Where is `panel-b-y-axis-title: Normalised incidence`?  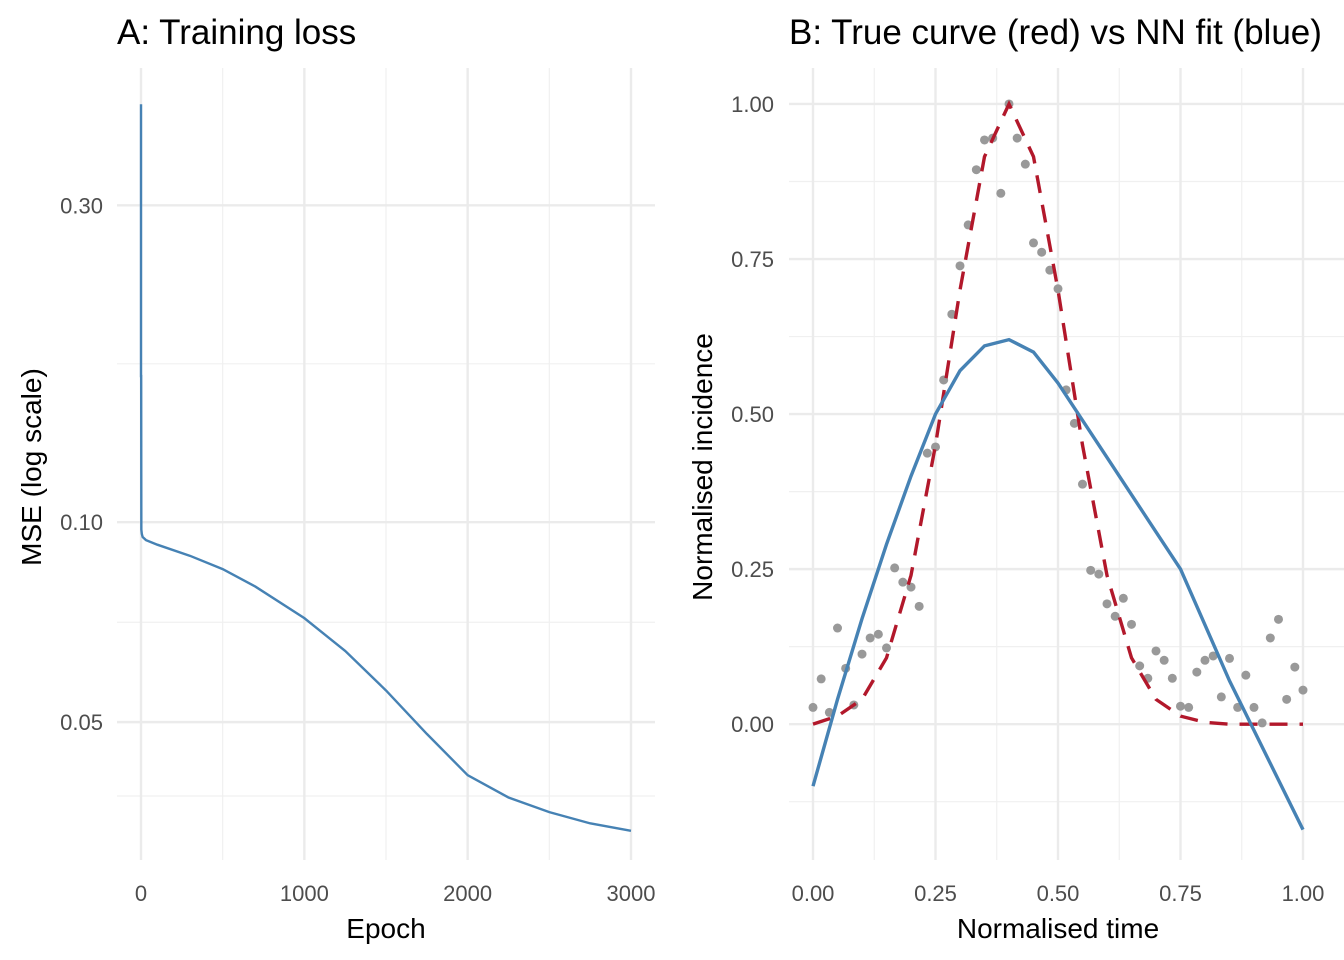 panel-b-y-axis-title: Normalised incidence is located at coordinates (702, 467).